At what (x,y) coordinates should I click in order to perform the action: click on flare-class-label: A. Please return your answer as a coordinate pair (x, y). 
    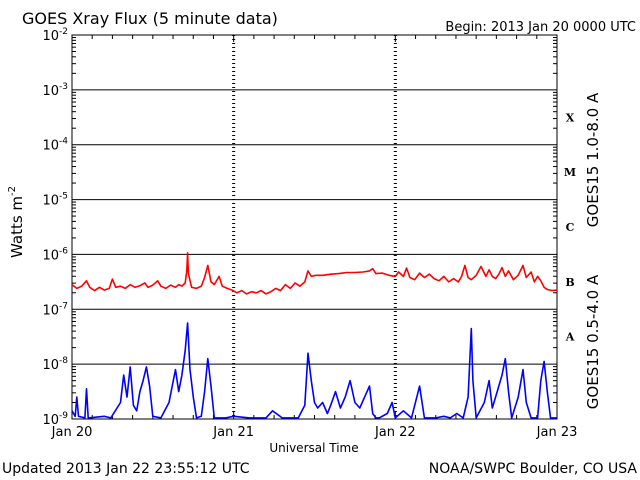
    Looking at the image, I should click on (570, 337).